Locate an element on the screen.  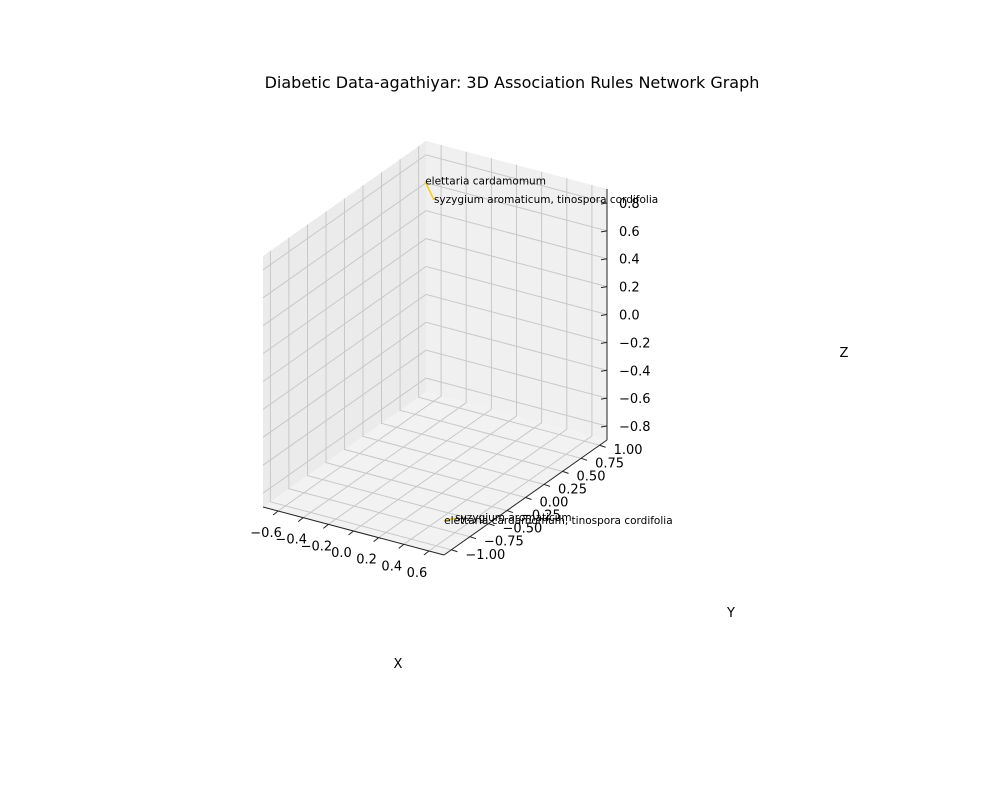
y-tick-label: 0.75 is located at coordinates (609, 463).